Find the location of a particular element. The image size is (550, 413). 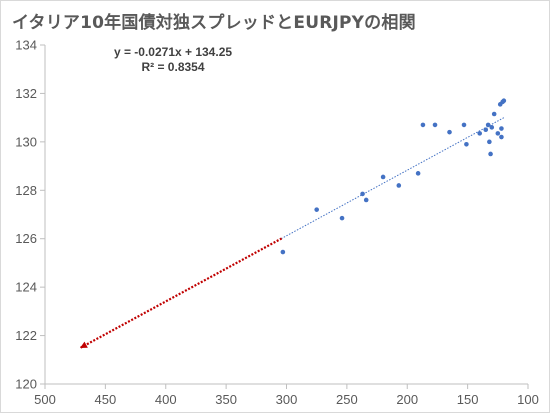

y-tick-label: 134 is located at coordinates (26, 45).